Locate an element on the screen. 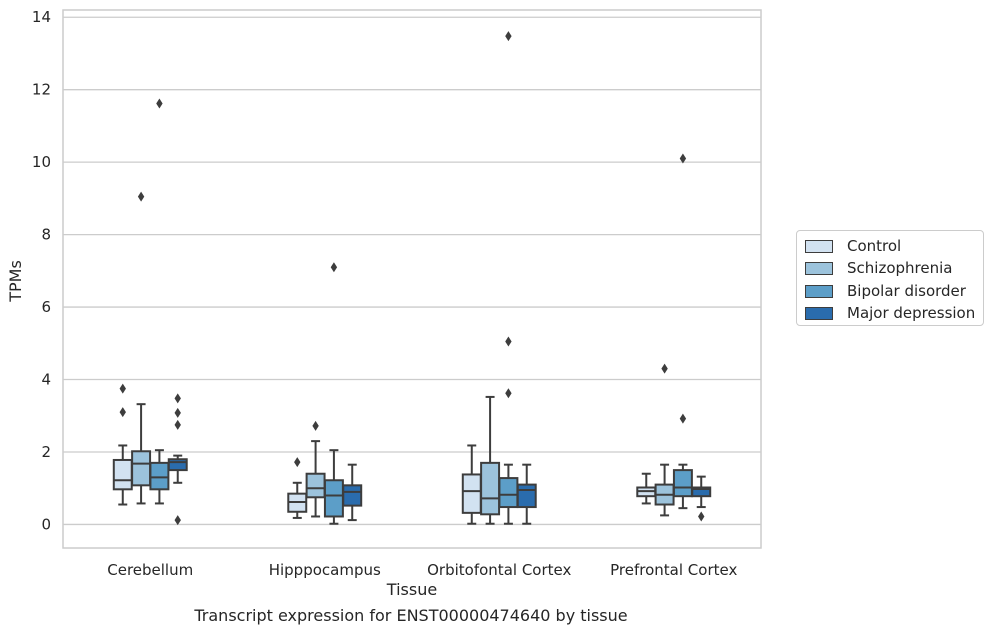 The width and height of the screenshot is (992, 634). legend-label-schizophrenia: Schizophrenia is located at coordinates (900, 268).